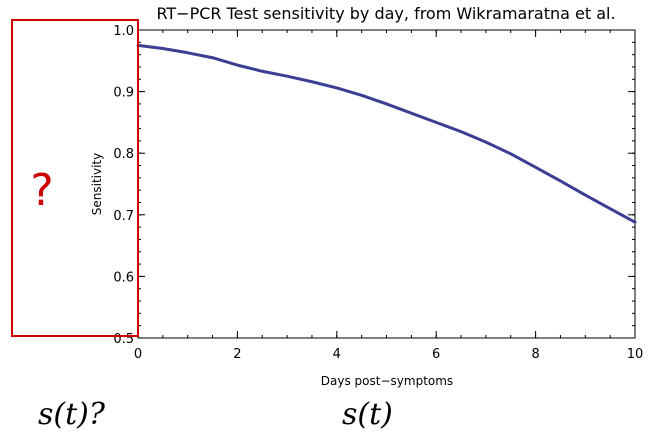 The width and height of the screenshot is (650, 439). What do you see at coordinates (237, 354) in the screenshot?
I see `x-tick-label: 2` at bounding box center [237, 354].